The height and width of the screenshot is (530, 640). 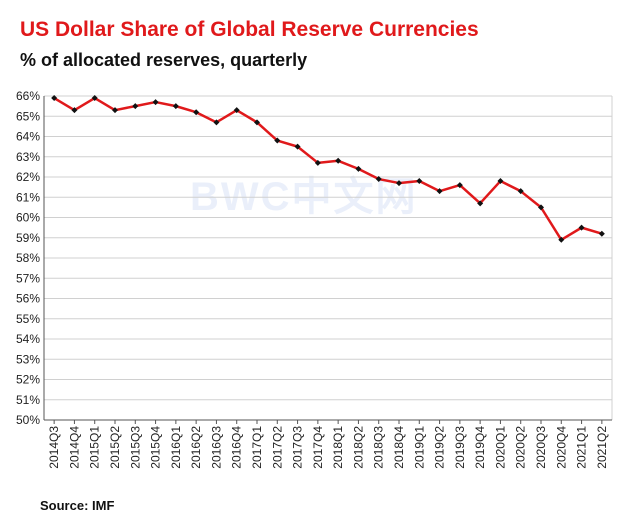 What do you see at coordinates (419, 447) in the screenshot?
I see `x-tick-label: 2019Q1` at bounding box center [419, 447].